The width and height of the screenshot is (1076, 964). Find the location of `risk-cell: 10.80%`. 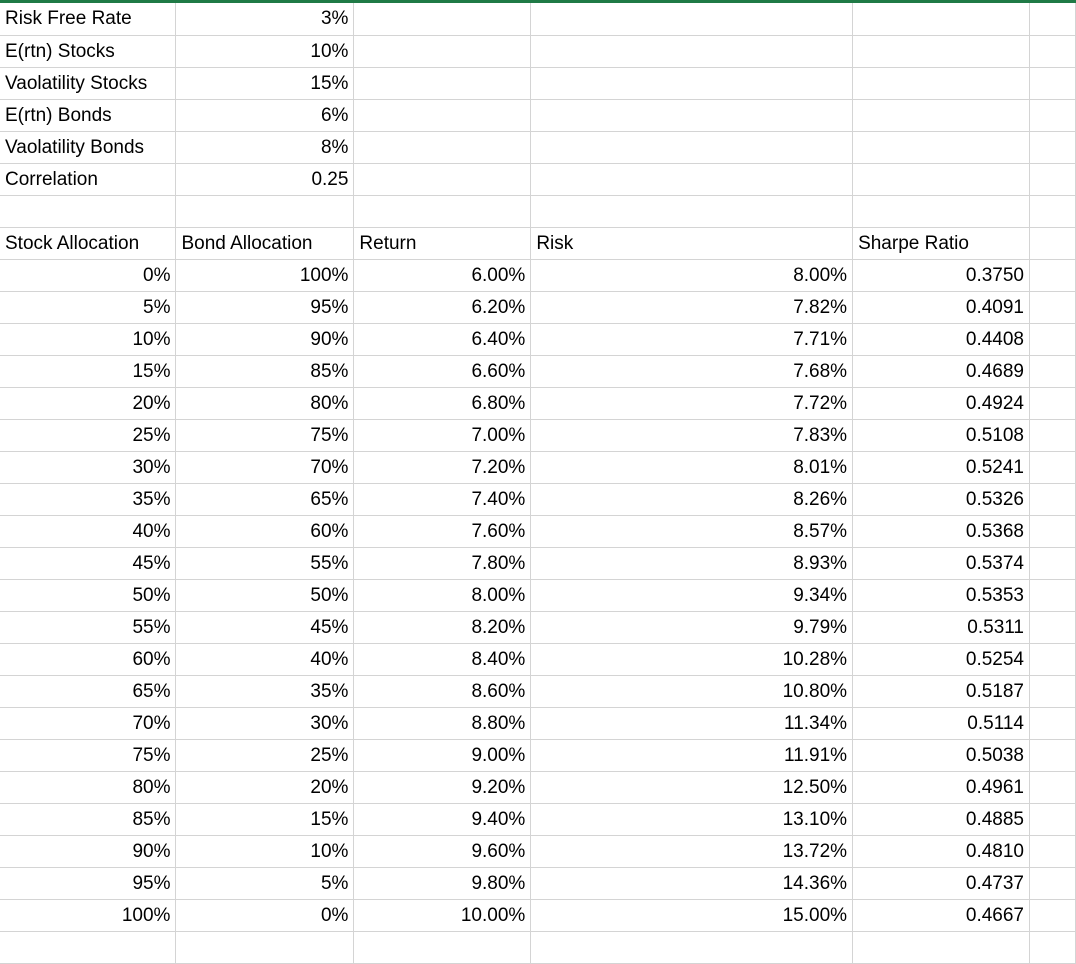

risk-cell: 10.80% is located at coordinates (692, 691).